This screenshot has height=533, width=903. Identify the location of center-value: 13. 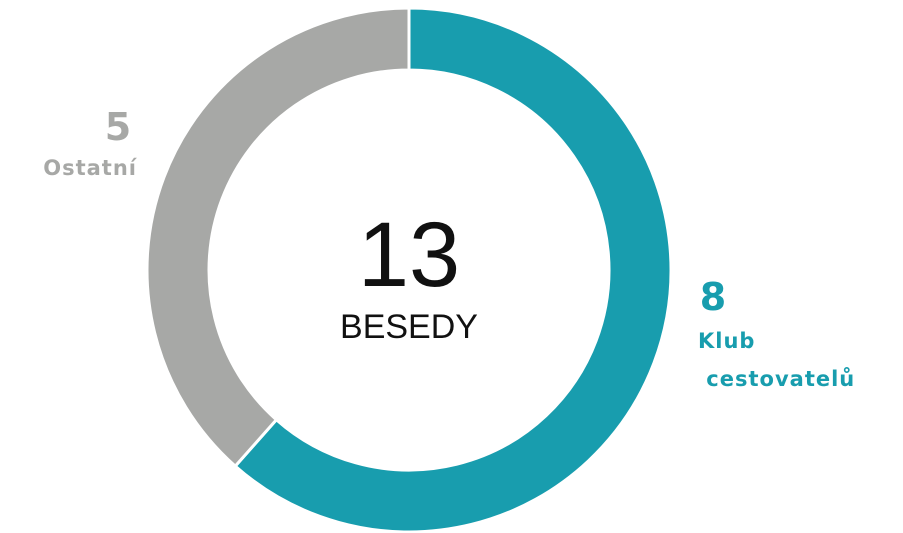
(409, 255).